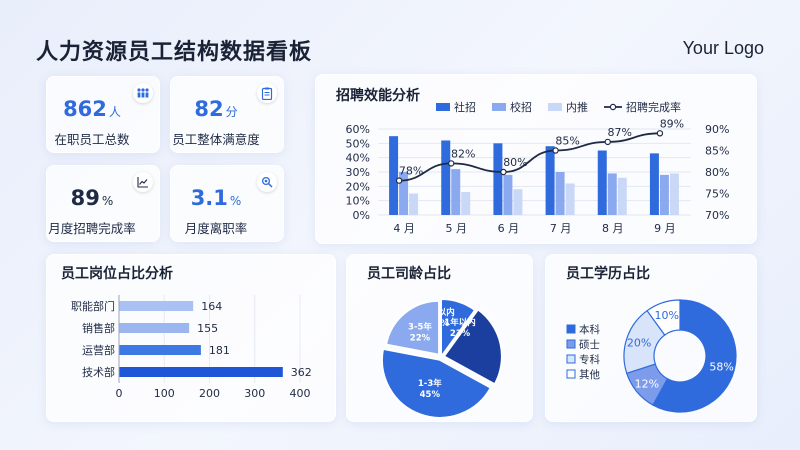  What do you see at coordinates (361, 215) in the screenshot?
I see `y-tick-label: 0%` at bounding box center [361, 215].